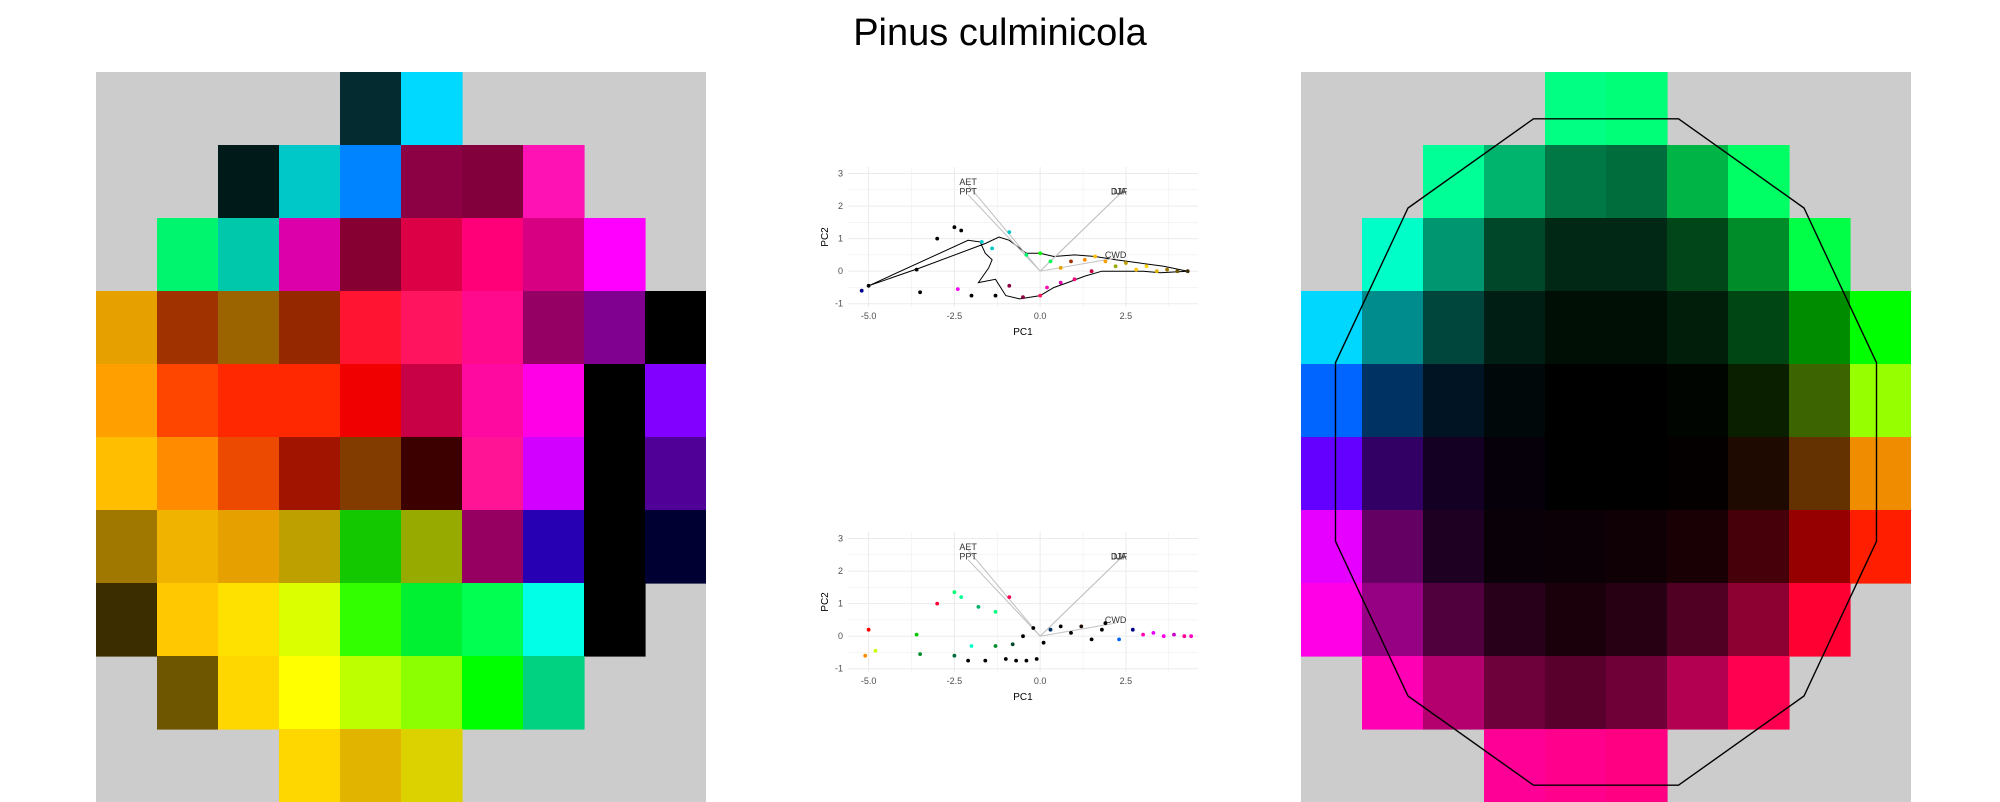 The height and width of the screenshot is (802, 2000). What do you see at coordinates (840, 174) in the screenshot?
I see `y-tick-label: 3` at bounding box center [840, 174].